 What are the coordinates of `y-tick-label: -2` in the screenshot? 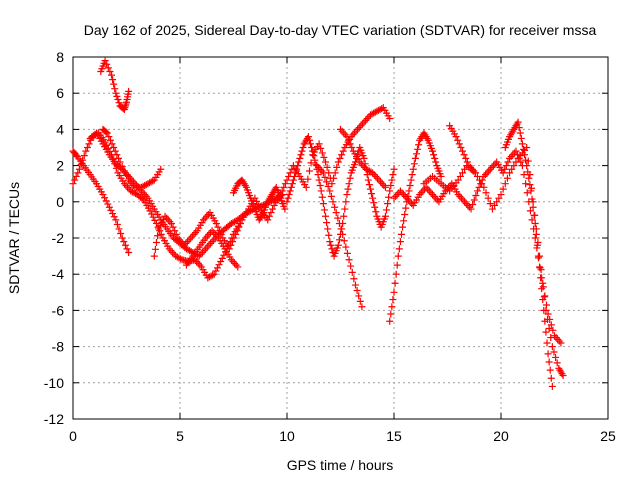 It's located at (58, 238).